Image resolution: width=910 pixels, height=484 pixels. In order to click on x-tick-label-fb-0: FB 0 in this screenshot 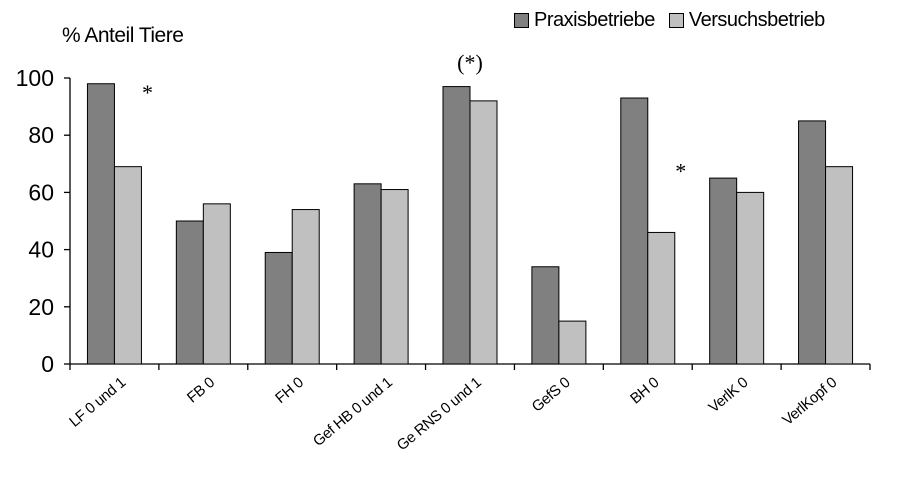, I will do `click(201, 390)`.